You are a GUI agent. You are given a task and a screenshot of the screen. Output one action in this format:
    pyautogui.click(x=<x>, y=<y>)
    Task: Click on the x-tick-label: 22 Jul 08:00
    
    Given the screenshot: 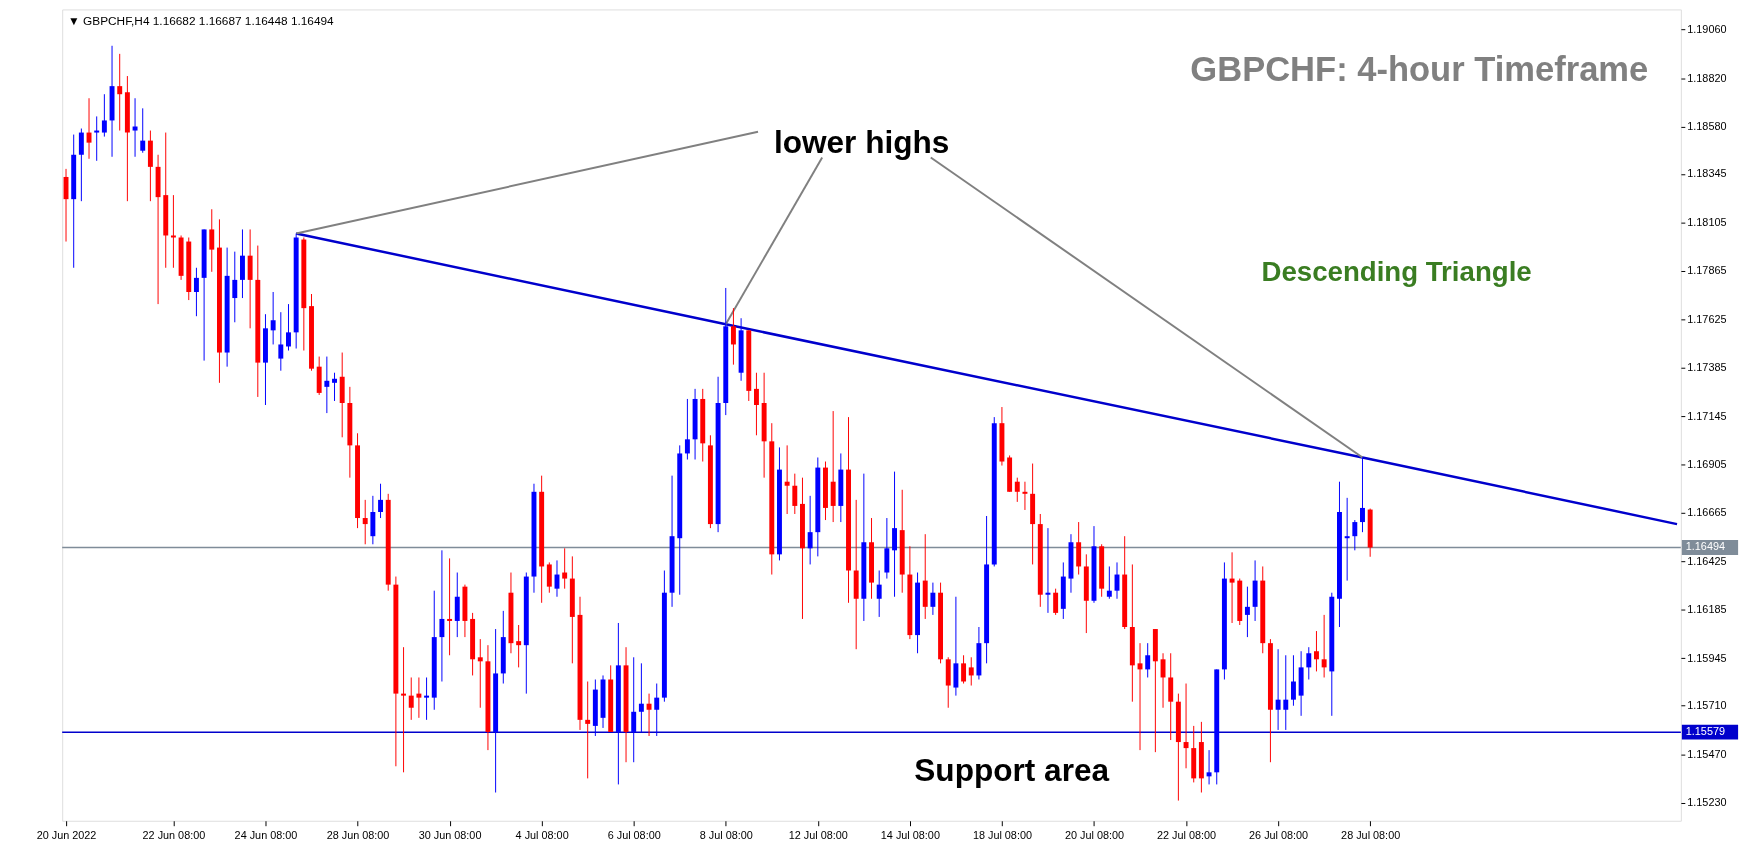 What is the action you would take?
    pyautogui.click(x=1187, y=835)
    